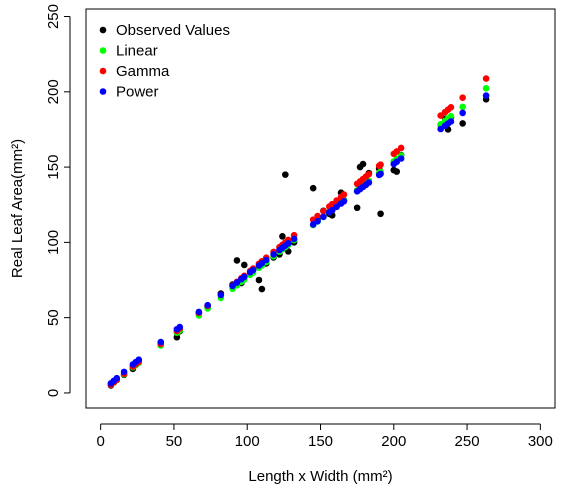 The image size is (568, 497). Describe the element at coordinates (247, 441) in the screenshot. I see `x-tick-label: 100` at that location.